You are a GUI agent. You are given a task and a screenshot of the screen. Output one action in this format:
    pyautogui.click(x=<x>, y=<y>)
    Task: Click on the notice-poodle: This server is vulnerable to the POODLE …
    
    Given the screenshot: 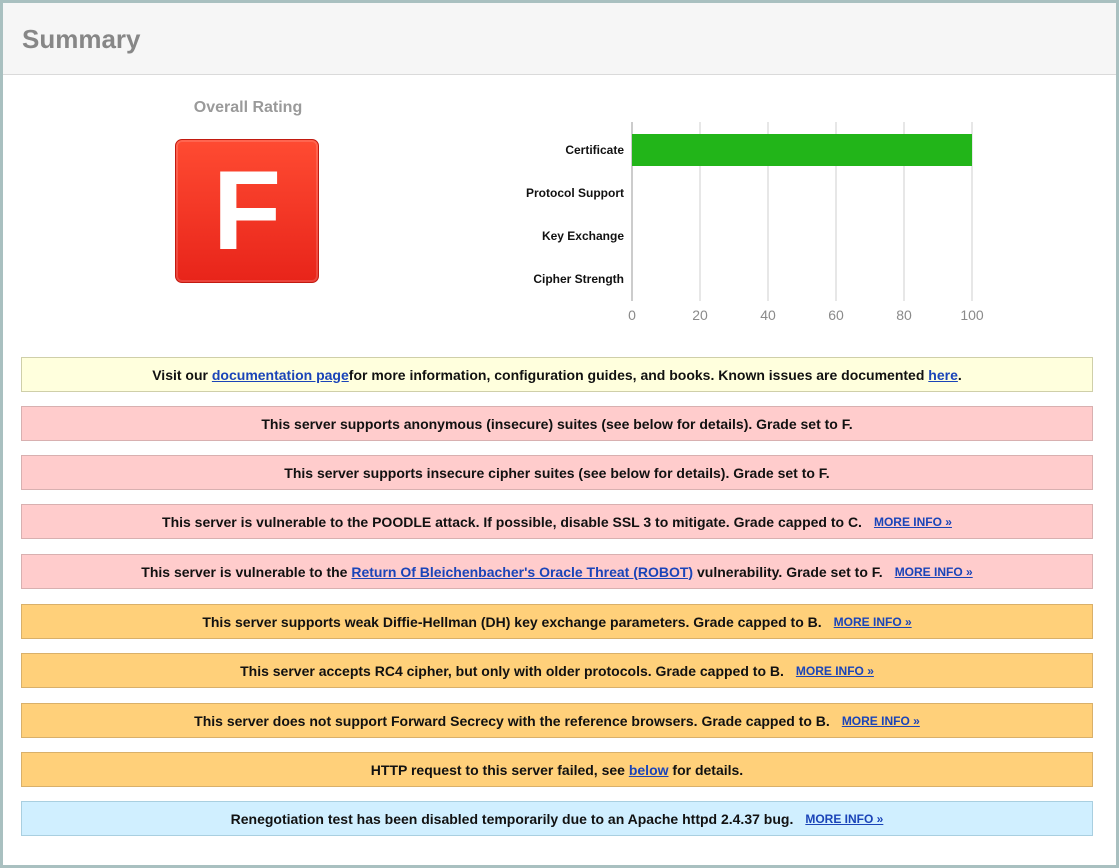 What is the action you would take?
    pyautogui.click(x=557, y=521)
    